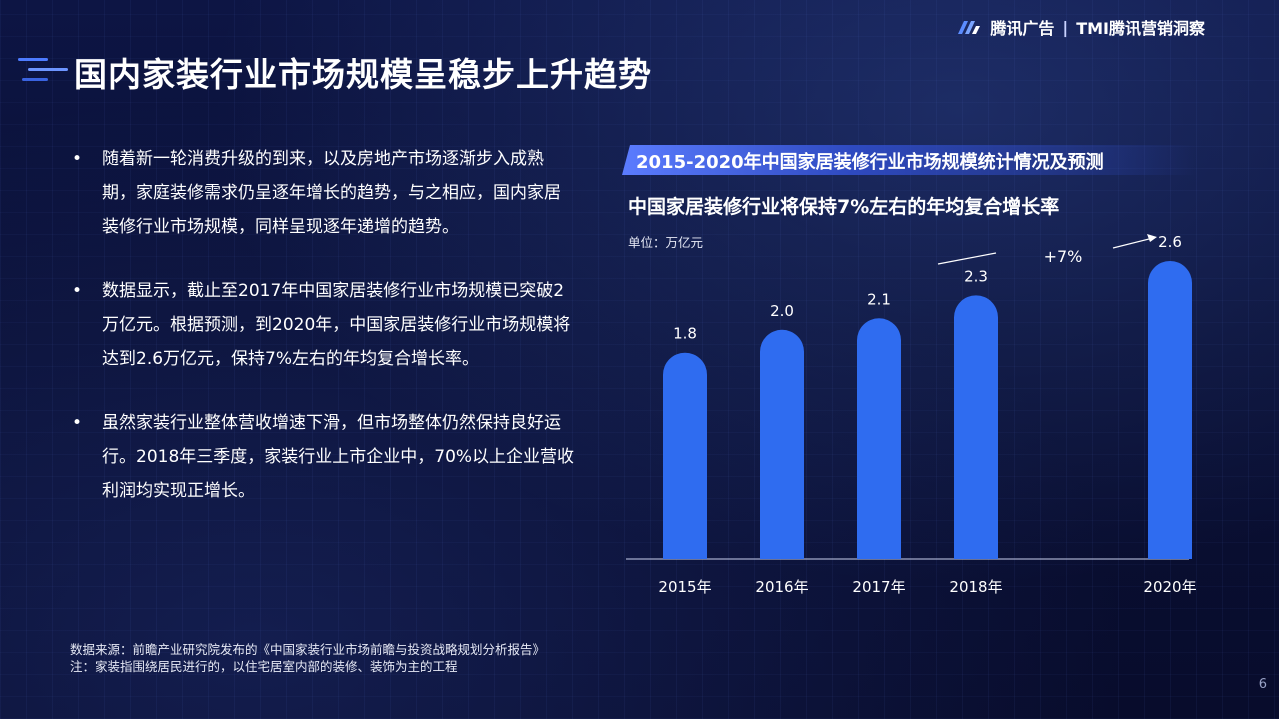 The height and width of the screenshot is (719, 1279). Describe the element at coordinates (684, 587) in the screenshot. I see `category-label: 2015年` at that location.